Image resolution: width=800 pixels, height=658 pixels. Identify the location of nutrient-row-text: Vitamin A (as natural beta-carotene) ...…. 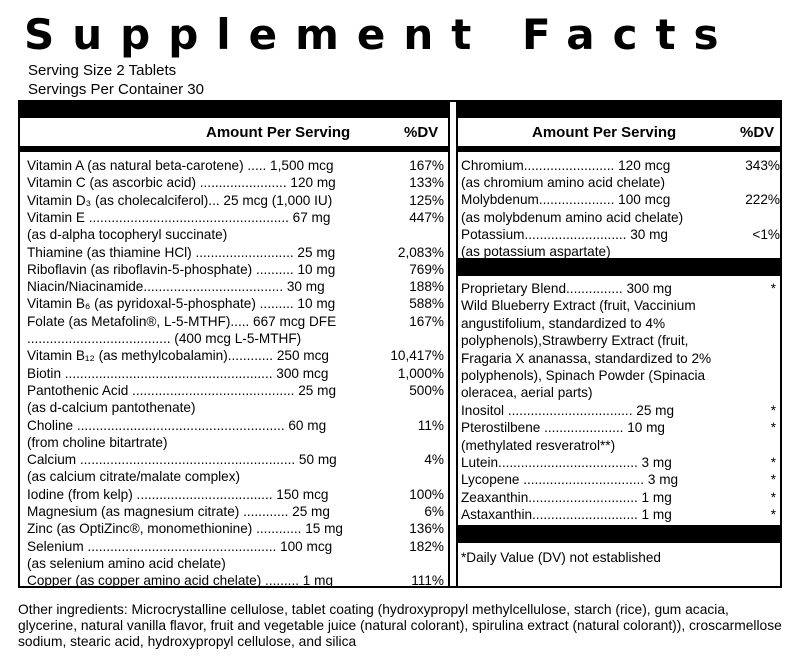
(180, 165).